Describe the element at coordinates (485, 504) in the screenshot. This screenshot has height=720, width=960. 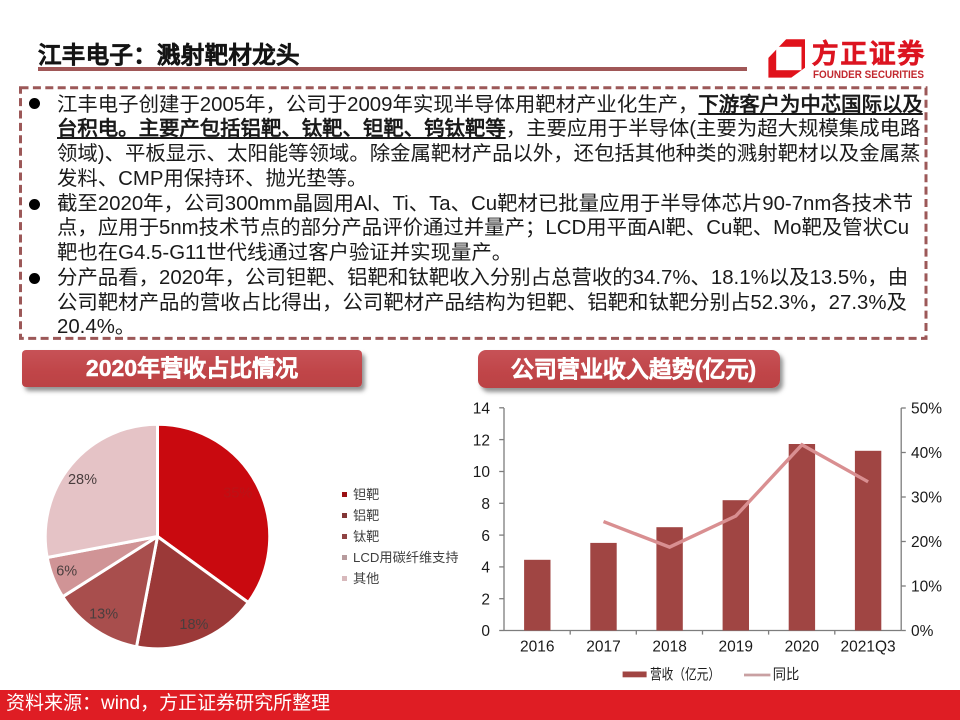
I see `svg-text: 8` at that location.